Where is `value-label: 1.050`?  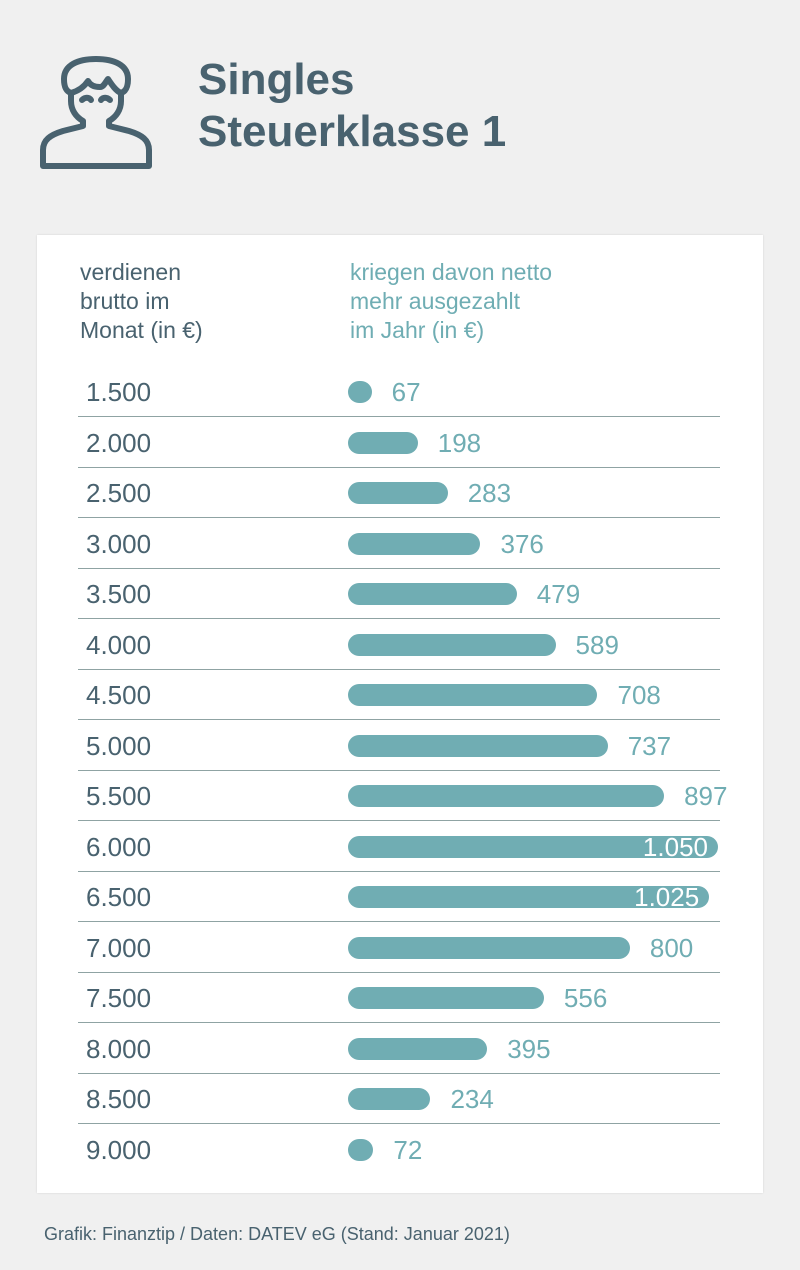
value-label: 1.050 is located at coordinates (675, 846).